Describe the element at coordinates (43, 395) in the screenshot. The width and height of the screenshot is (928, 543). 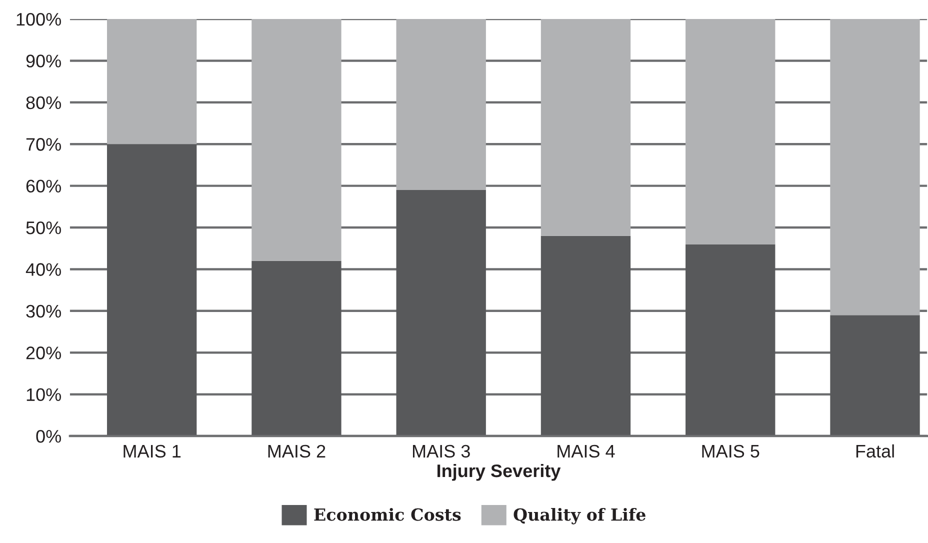
I see `y-tick-label: 10%` at that location.